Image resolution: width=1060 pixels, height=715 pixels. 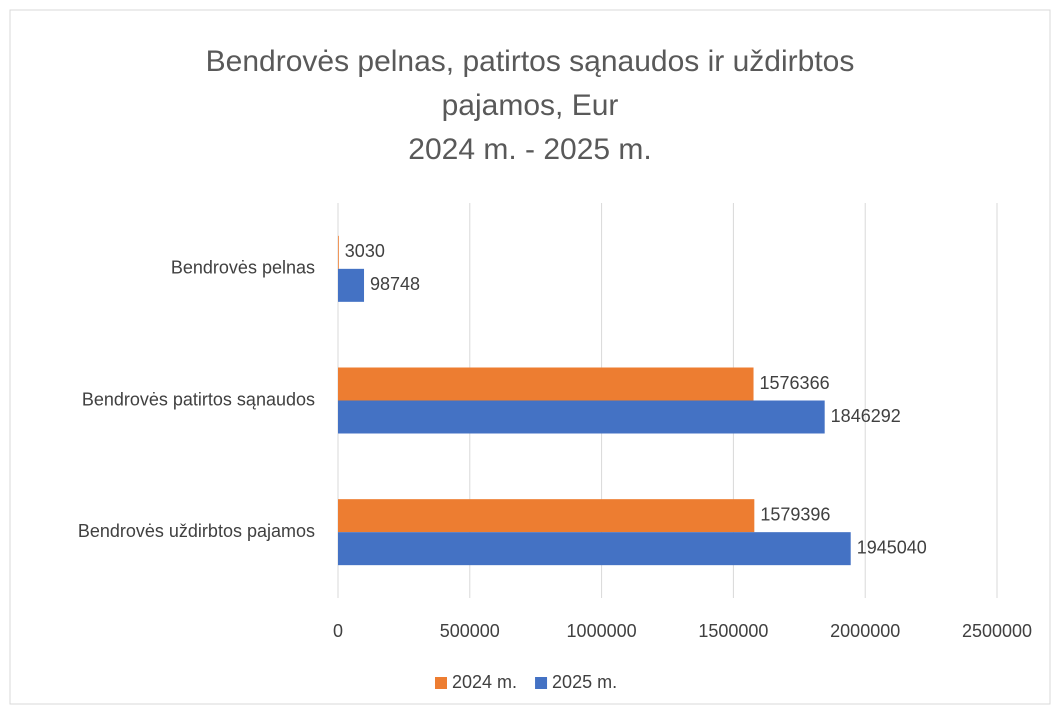 I want to click on data-label: 1576366, so click(x=795, y=383).